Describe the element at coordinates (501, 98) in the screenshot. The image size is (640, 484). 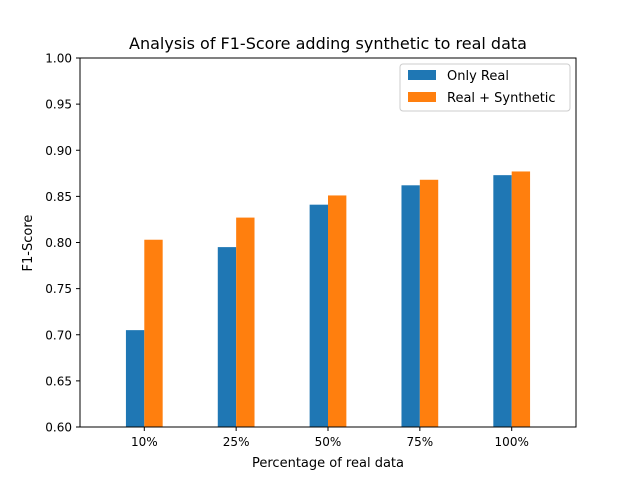
I see `legend-label-real-synthetic: Real + Synthetic` at that location.